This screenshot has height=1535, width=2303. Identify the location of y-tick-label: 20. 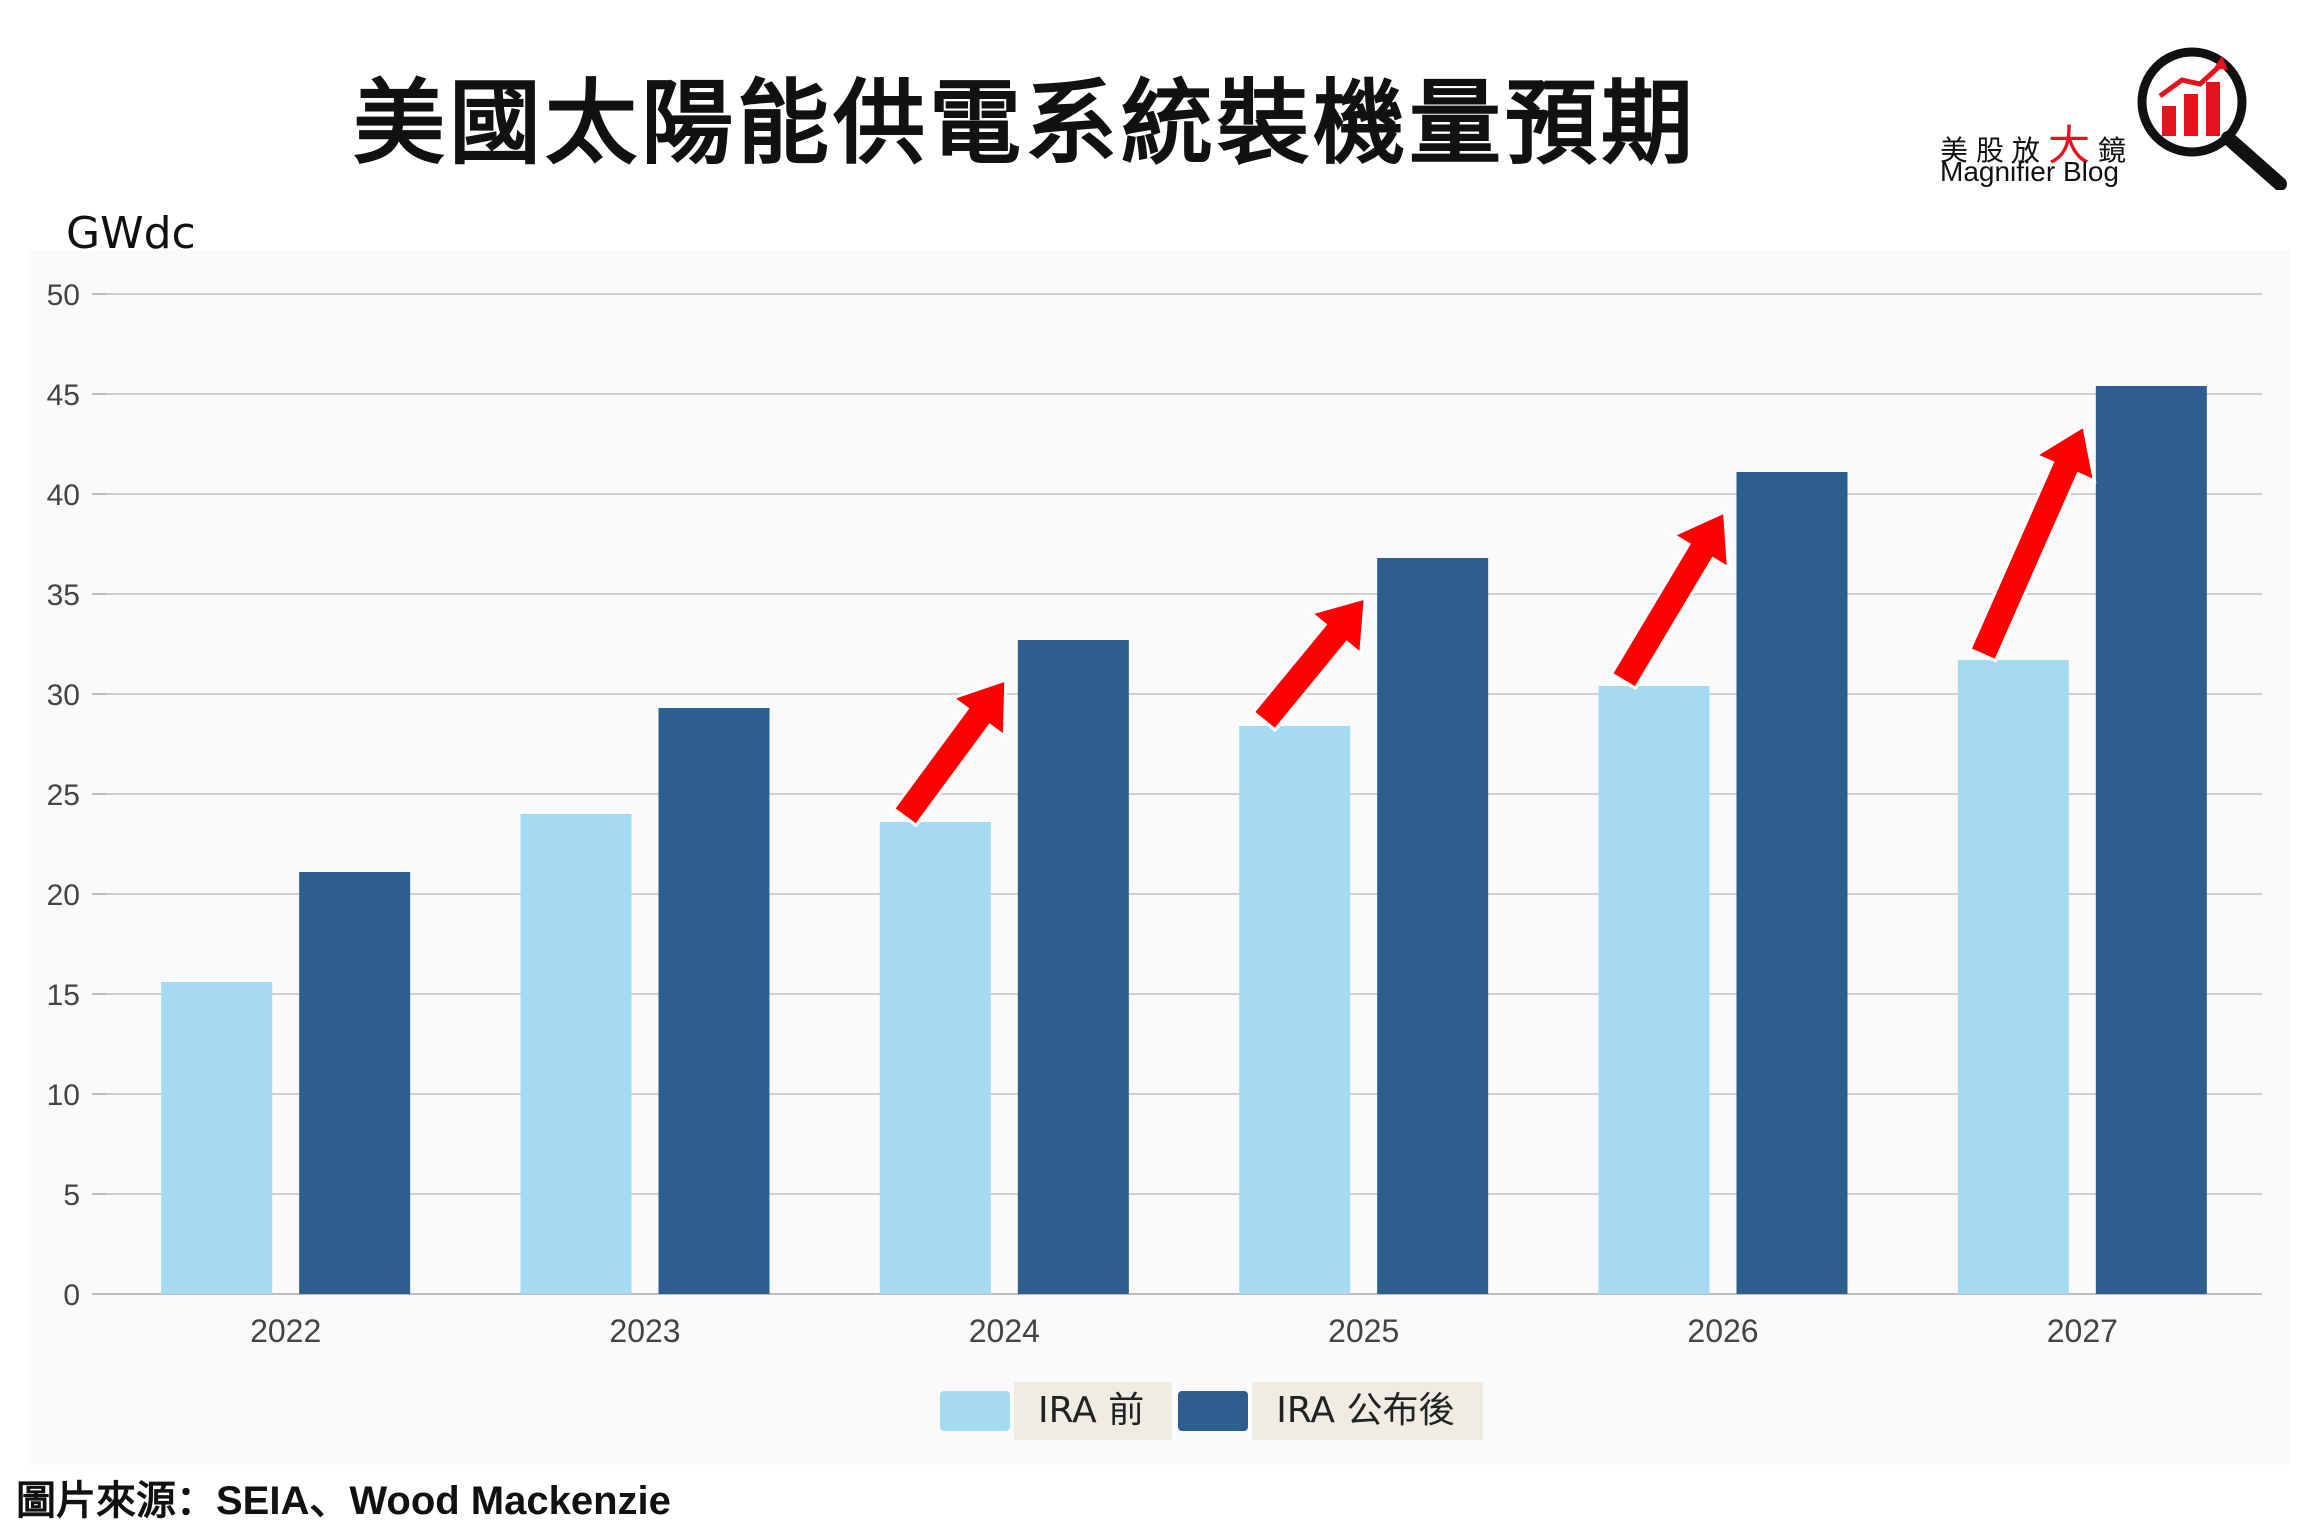
(63, 895).